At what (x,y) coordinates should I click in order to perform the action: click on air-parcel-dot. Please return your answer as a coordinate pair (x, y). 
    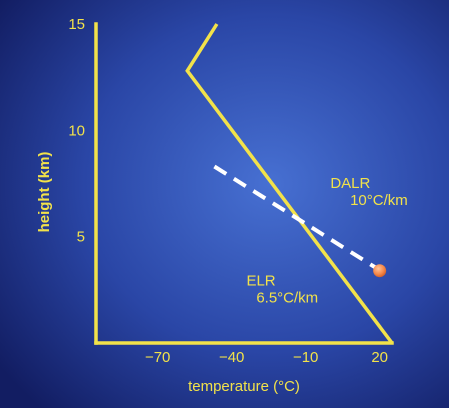
    Looking at the image, I should click on (380, 271).